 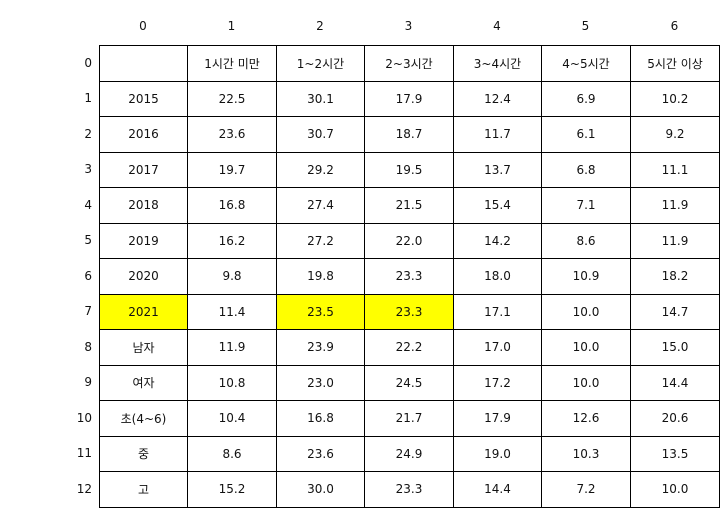 I want to click on table-row: 2017 19.7 29.2 19.5 13.7 6.8 11.1, so click(x=409, y=169).